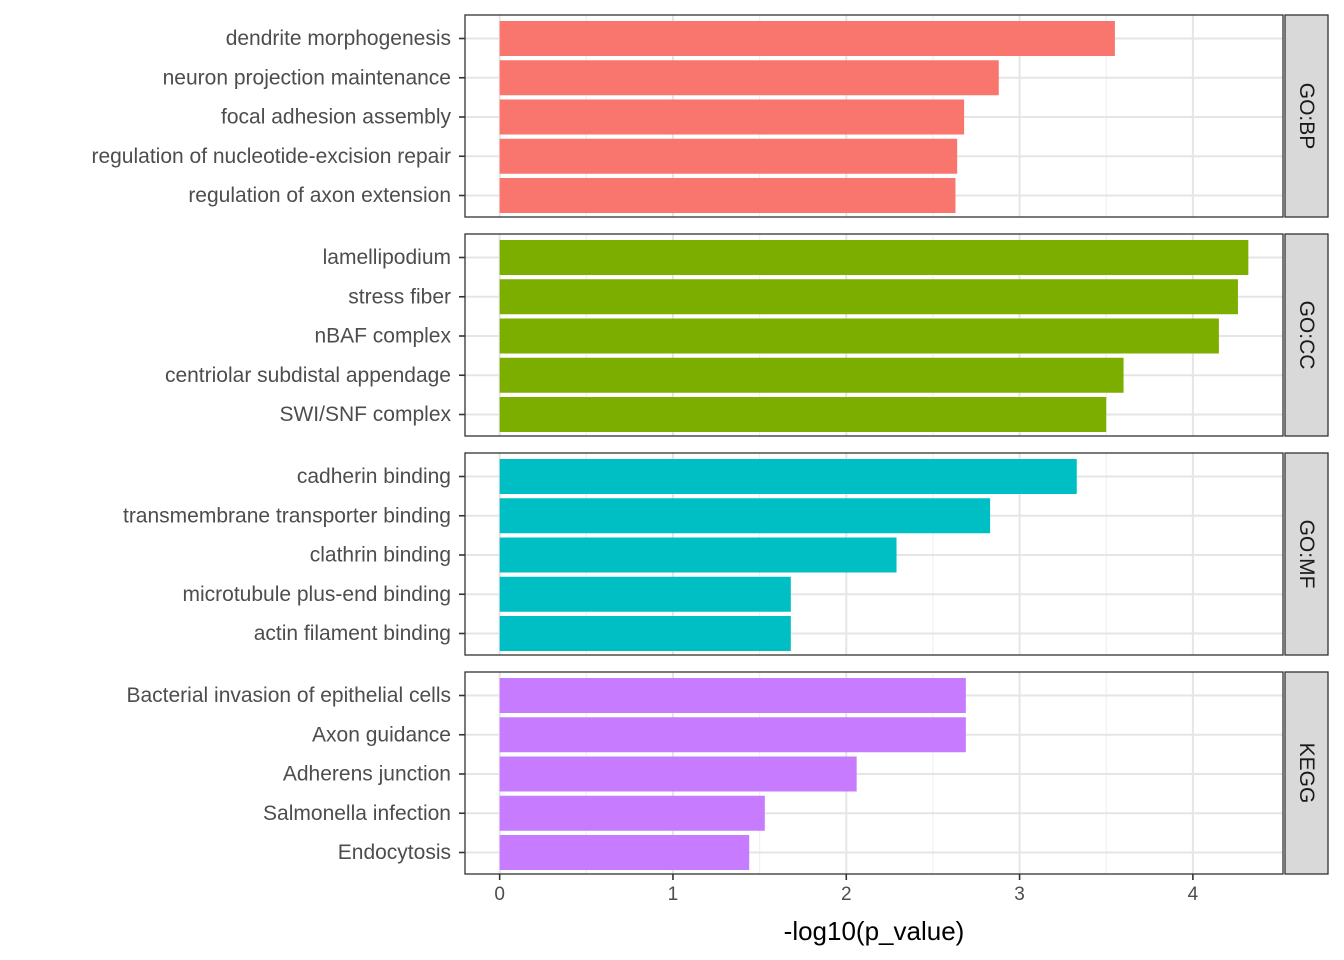  Describe the element at coordinates (374, 476) in the screenshot. I see `category-label: cadherin binding` at that location.